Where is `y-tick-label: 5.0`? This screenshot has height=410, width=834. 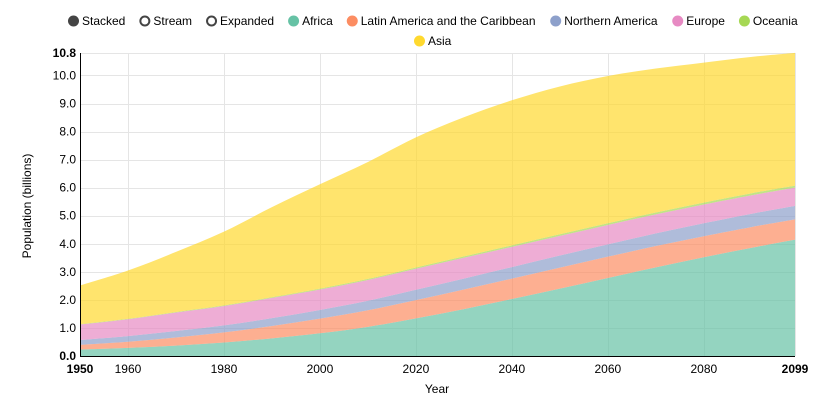 y-tick-label: 5.0 is located at coordinates (67, 216).